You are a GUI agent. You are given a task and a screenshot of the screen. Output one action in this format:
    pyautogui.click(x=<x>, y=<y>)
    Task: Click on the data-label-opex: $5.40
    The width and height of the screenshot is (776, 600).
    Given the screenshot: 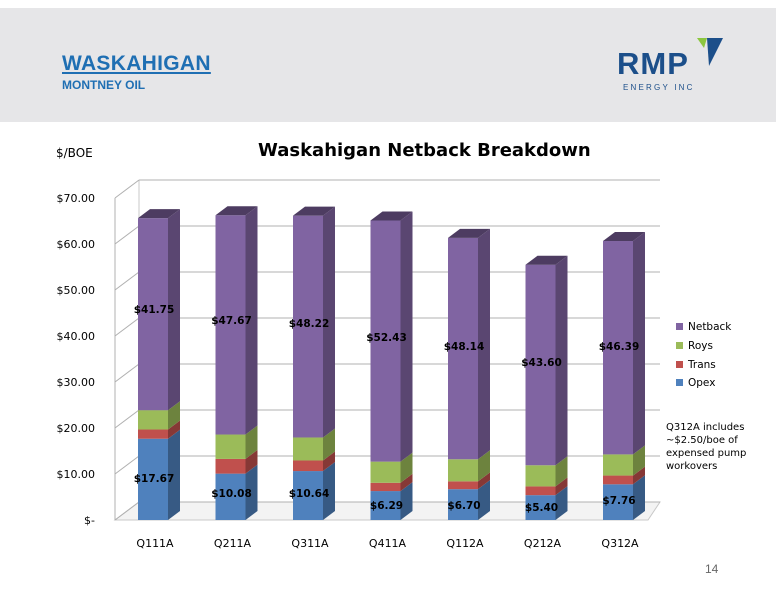 What is the action you would take?
    pyautogui.click(x=541, y=508)
    